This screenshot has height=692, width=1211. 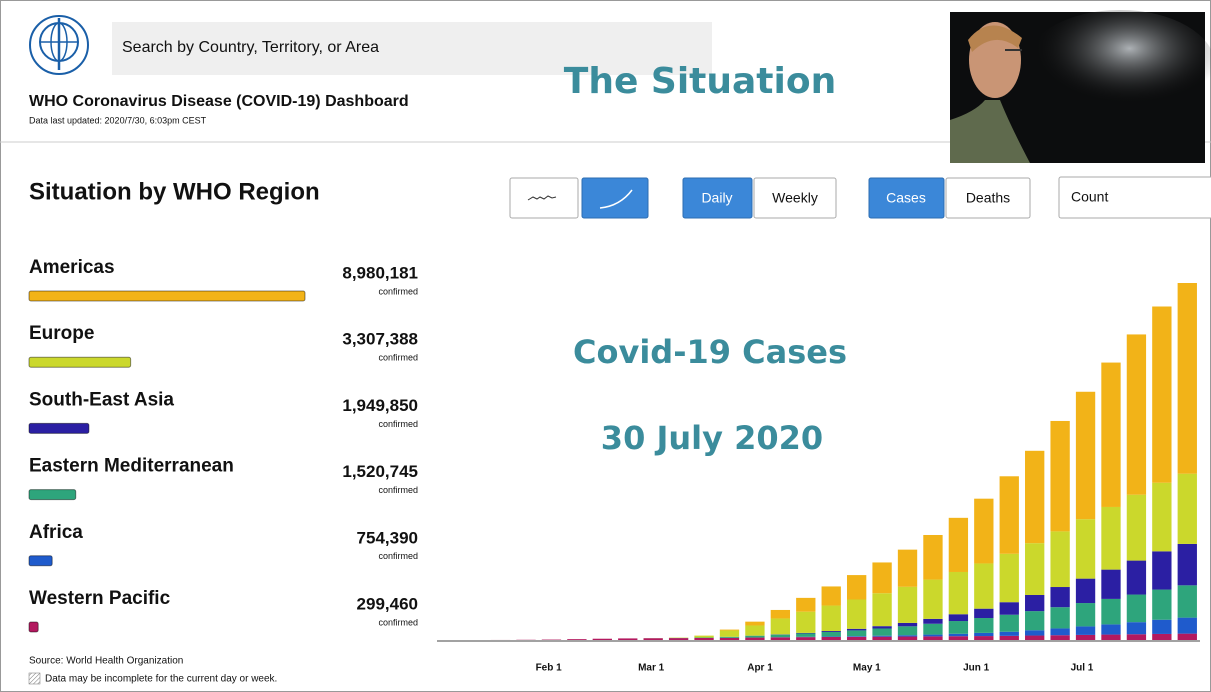 What do you see at coordinates (700, 81) in the screenshot?
I see `overlay-heading: The Situation` at bounding box center [700, 81].